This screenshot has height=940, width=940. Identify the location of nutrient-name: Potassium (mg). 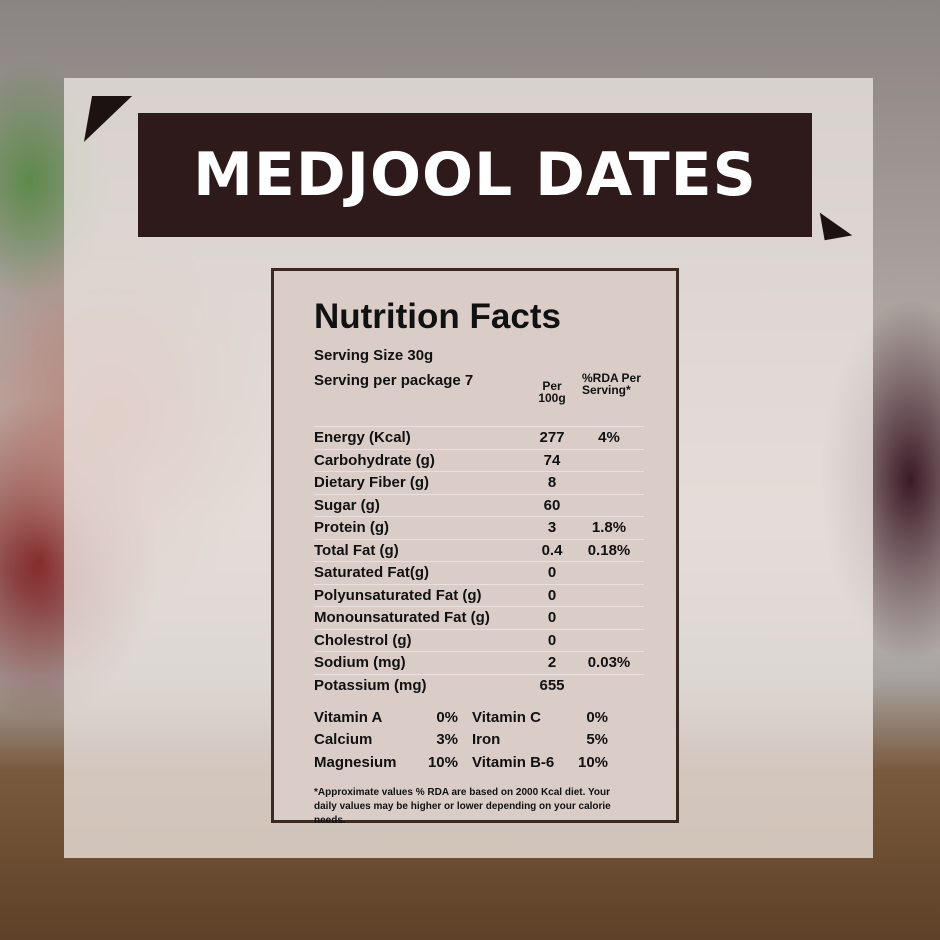
(370, 685).